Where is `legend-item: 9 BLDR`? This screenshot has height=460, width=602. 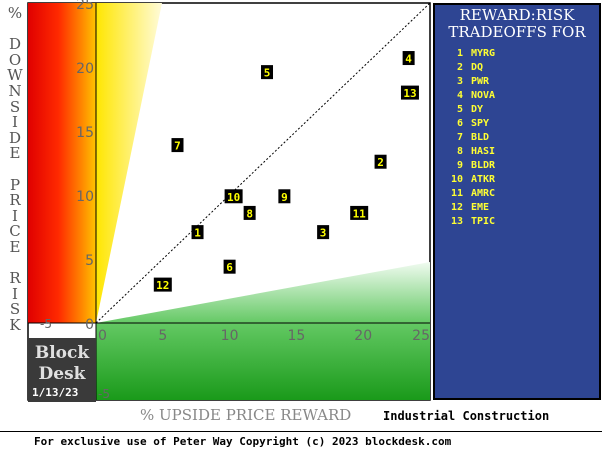
legend-item: 9 BLDR is located at coordinates (469, 166).